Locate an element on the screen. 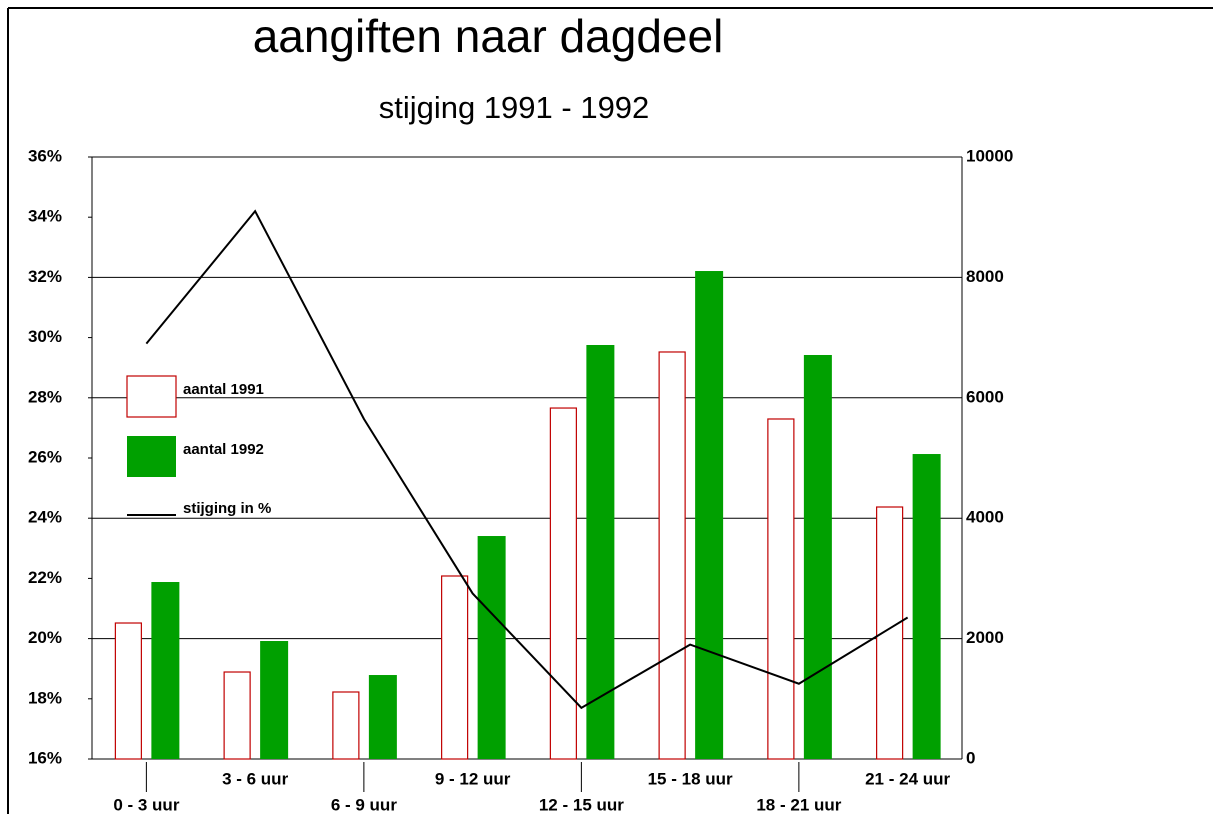  legend-label: stijging in % is located at coordinates (227, 508).